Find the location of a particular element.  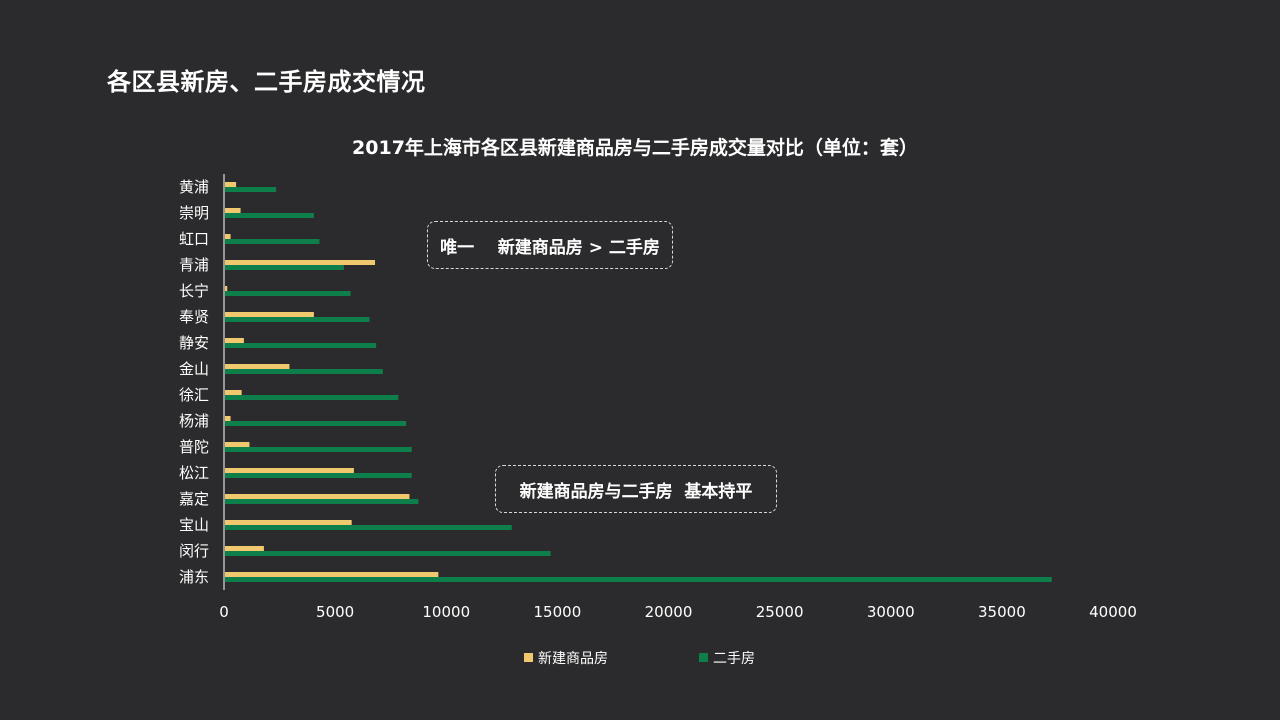

category-label: 宝山 is located at coordinates (194, 525).